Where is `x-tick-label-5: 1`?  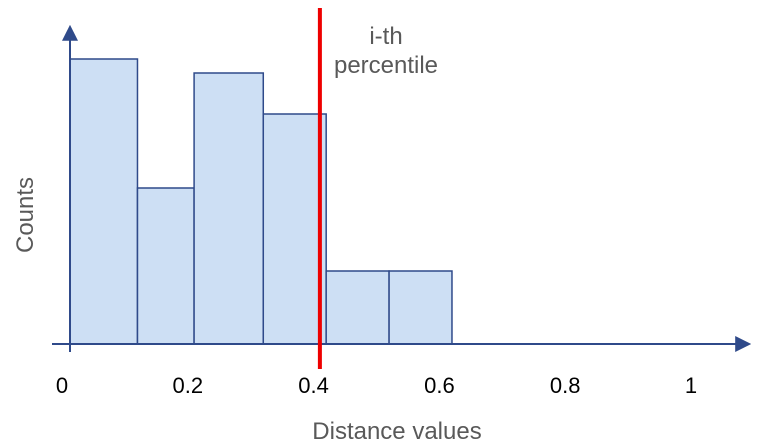
x-tick-label-5: 1 is located at coordinates (691, 385).